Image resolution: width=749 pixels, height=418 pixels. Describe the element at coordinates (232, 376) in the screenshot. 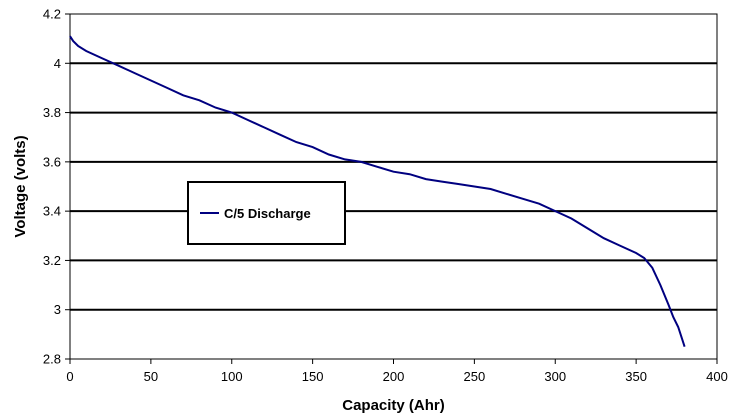

I see `x-tick-label: 100` at that location.